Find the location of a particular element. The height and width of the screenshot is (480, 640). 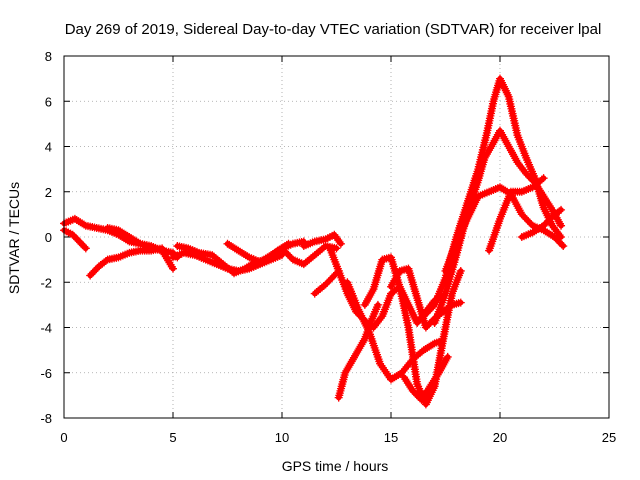

y-tick-label: -8 is located at coordinates (46, 418).